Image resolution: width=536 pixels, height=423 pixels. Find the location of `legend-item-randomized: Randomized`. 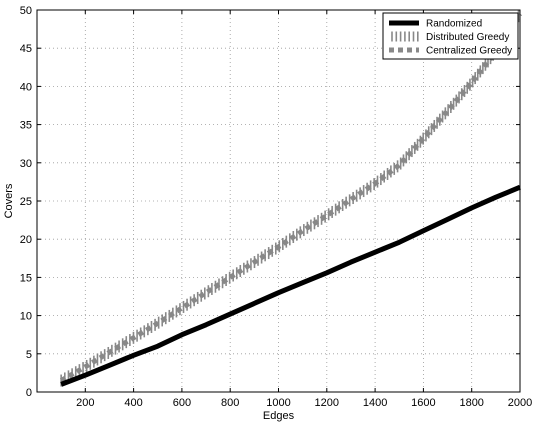

legend-item-randomized: Randomized is located at coordinates (435, 24).